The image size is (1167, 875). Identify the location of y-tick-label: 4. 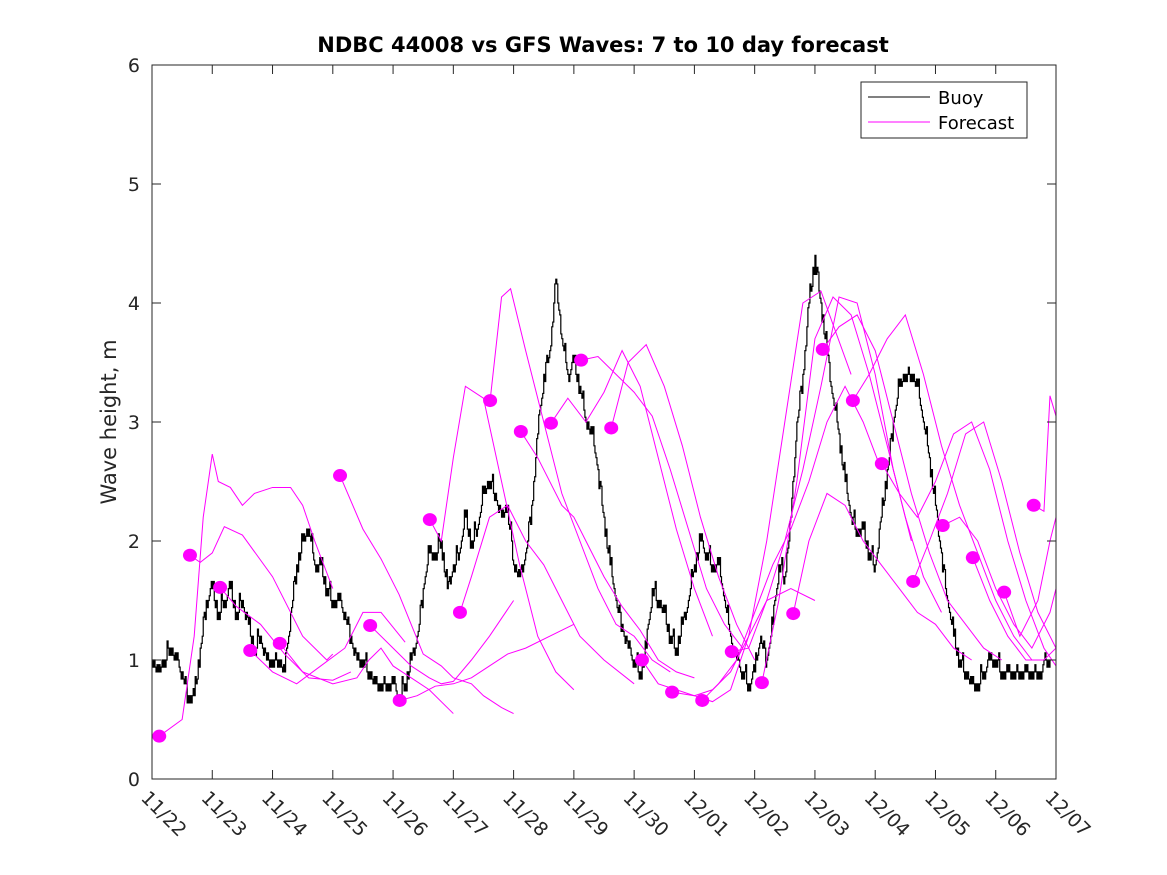
(134, 304).